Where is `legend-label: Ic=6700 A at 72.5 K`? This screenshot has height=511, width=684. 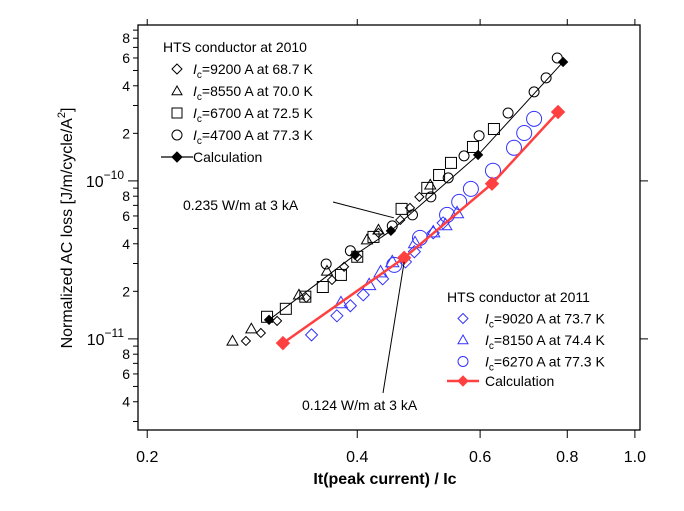 legend-label: Ic=6700 A at 72.5 K is located at coordinates (253, 115).